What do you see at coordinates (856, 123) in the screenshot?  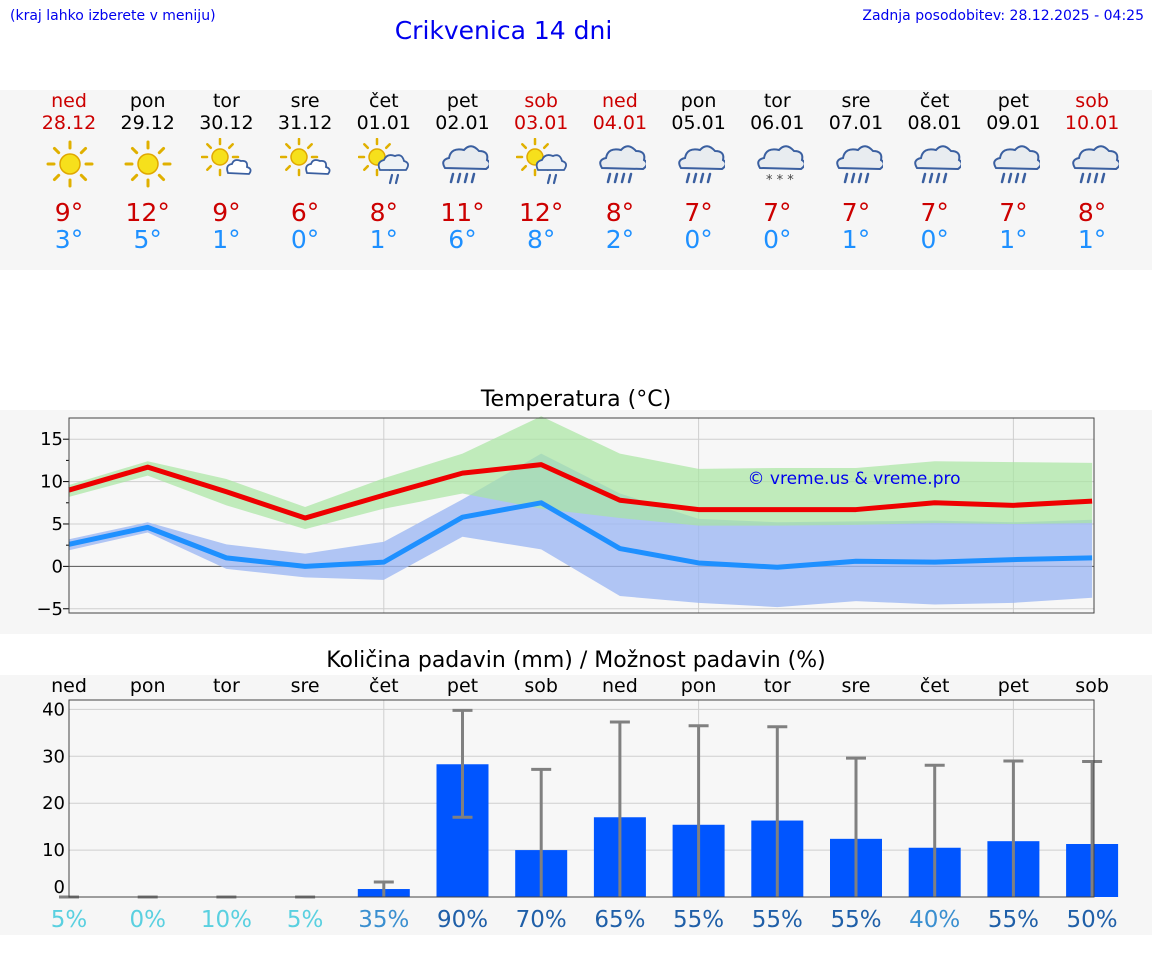 I see `day-date: 07.01` at bounding box center [856, 123].